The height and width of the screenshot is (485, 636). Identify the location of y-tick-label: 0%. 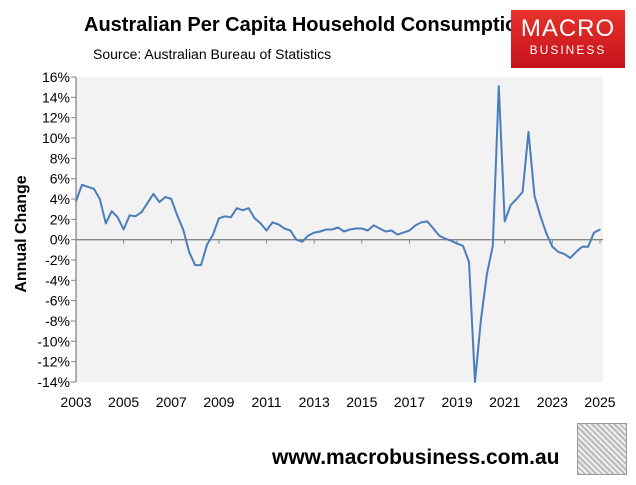
(60, 240).